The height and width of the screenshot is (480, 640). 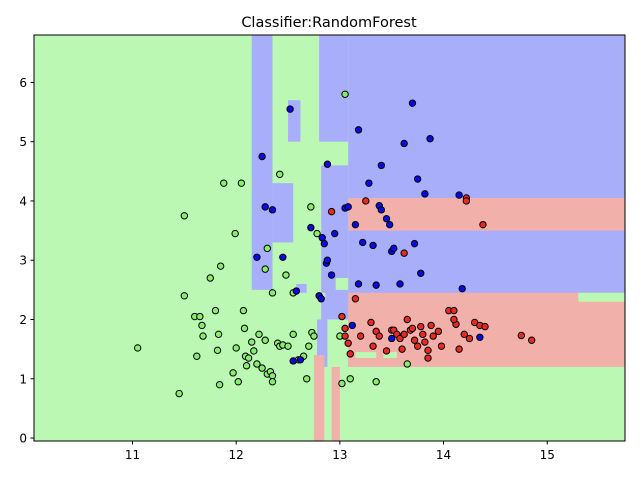 I want to click on x-axis: 11 12 13 14 15, so click(x=340, y=451).